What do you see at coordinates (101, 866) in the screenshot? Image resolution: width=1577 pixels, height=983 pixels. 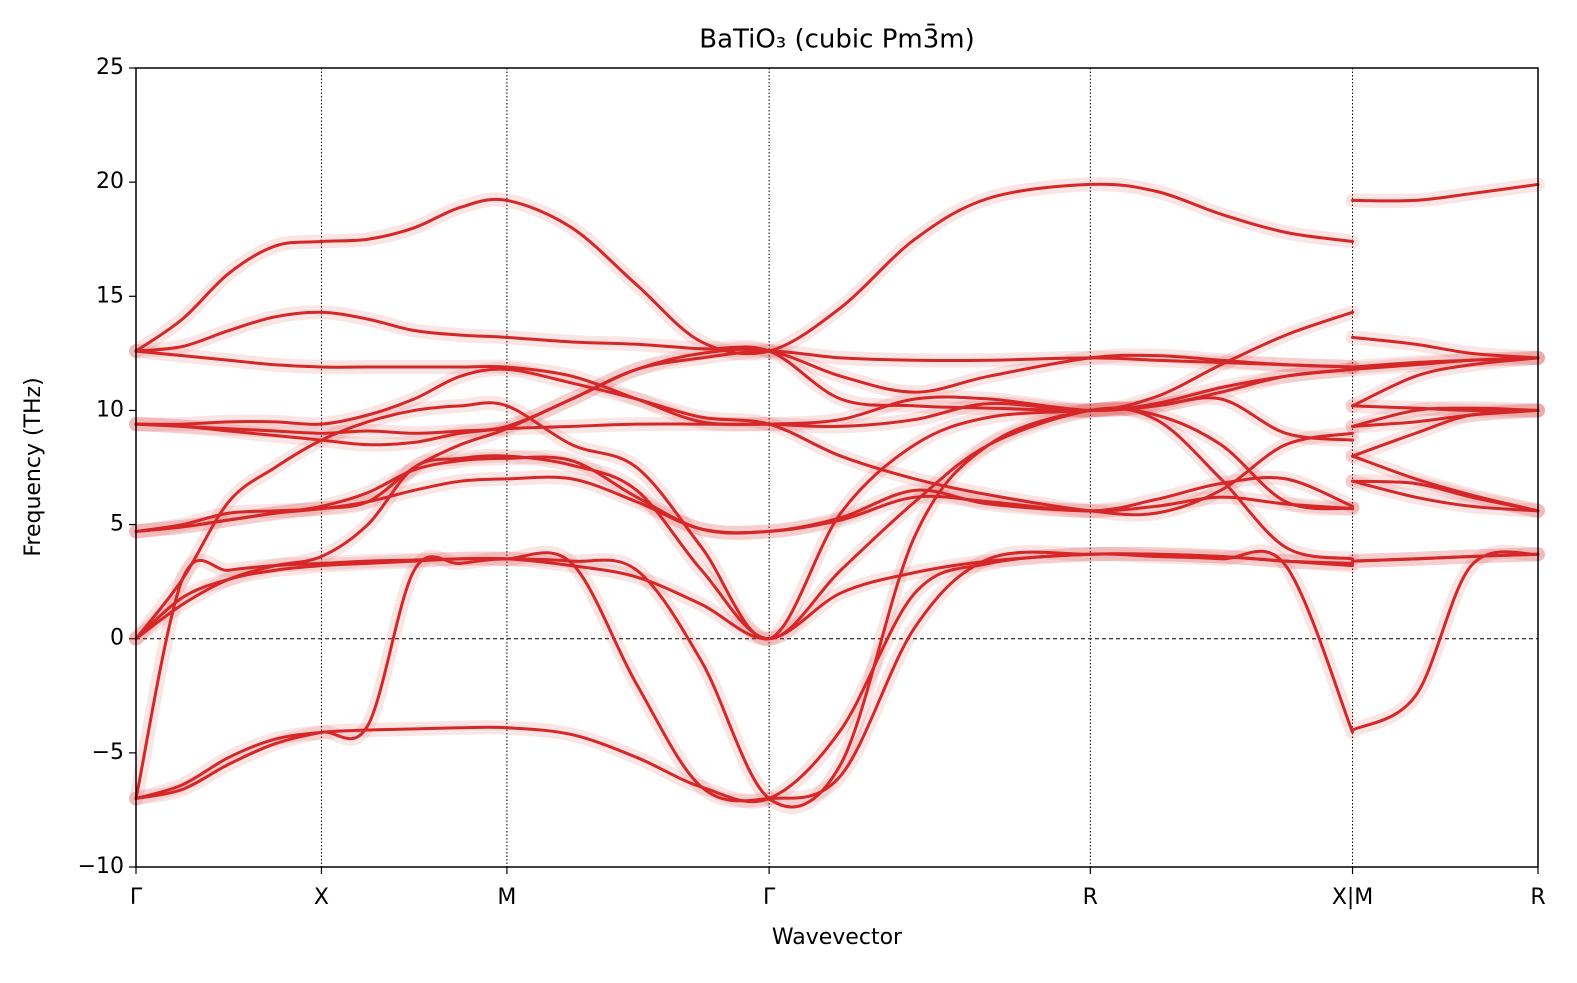 I see `y-tick-label: −10` at bounding box center [101, 866].